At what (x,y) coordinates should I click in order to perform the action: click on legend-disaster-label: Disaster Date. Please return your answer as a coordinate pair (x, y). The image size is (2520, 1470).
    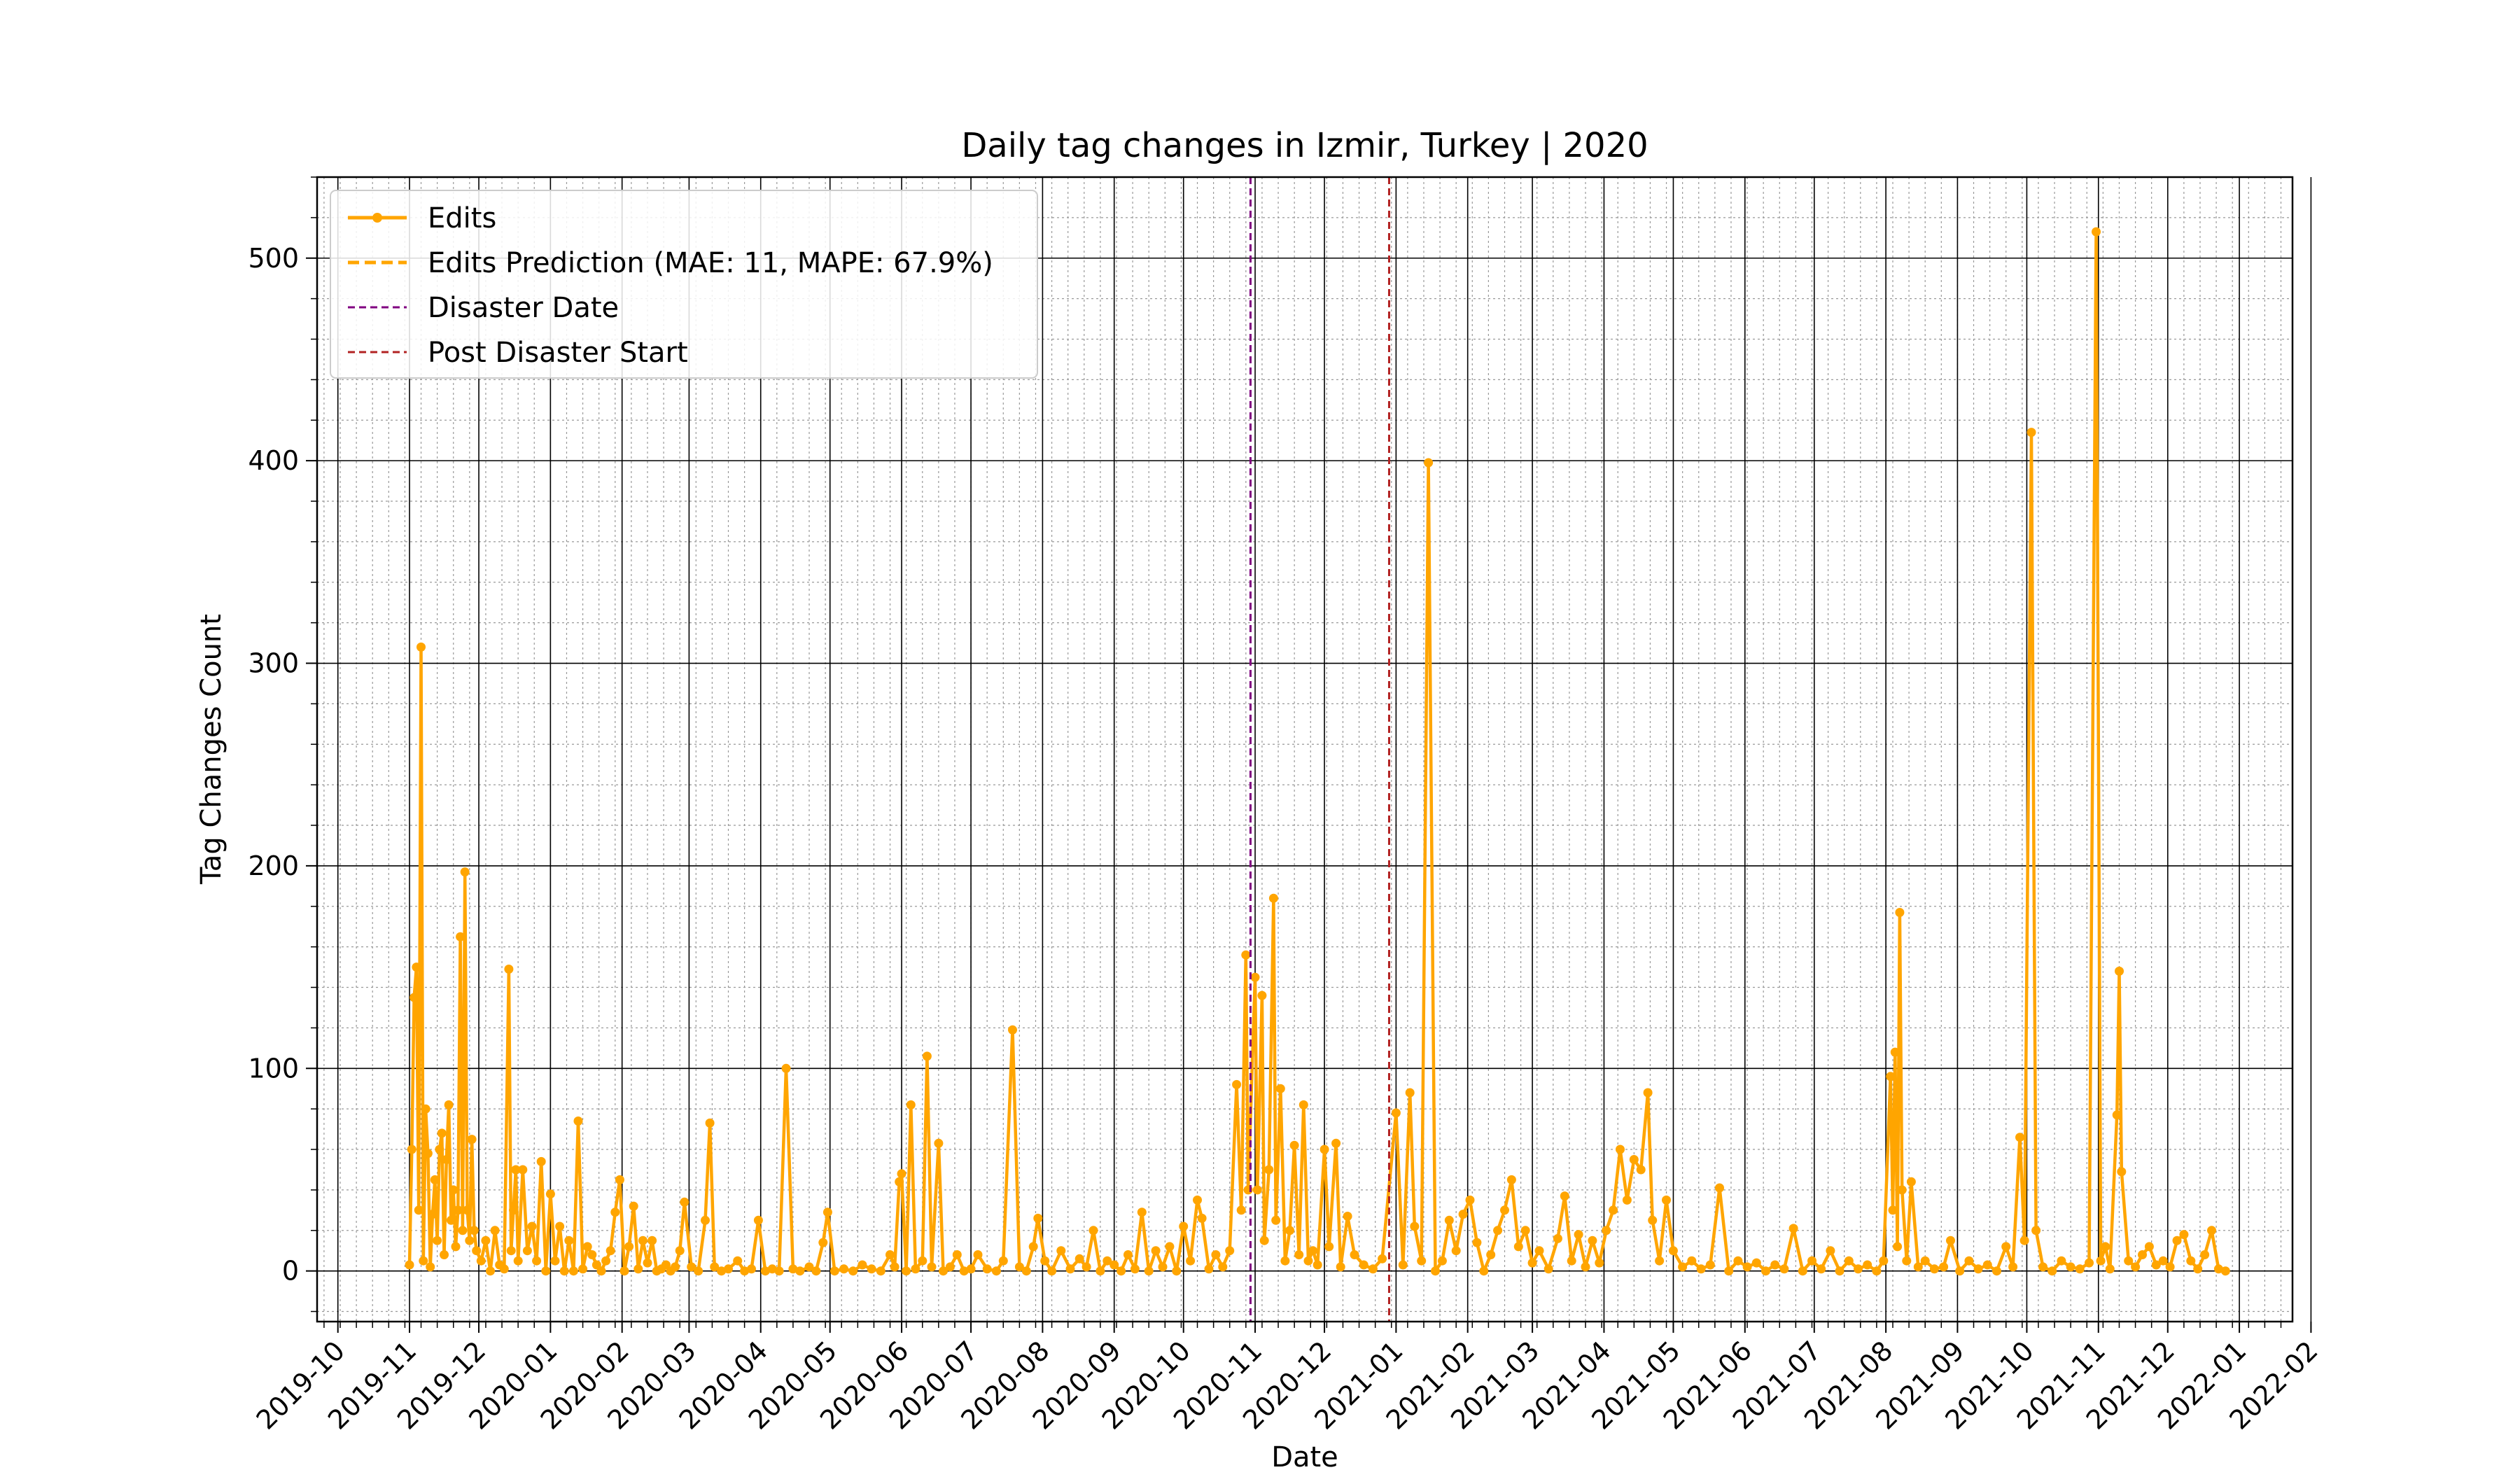
    Looking at the image, I should click on (523, 308).